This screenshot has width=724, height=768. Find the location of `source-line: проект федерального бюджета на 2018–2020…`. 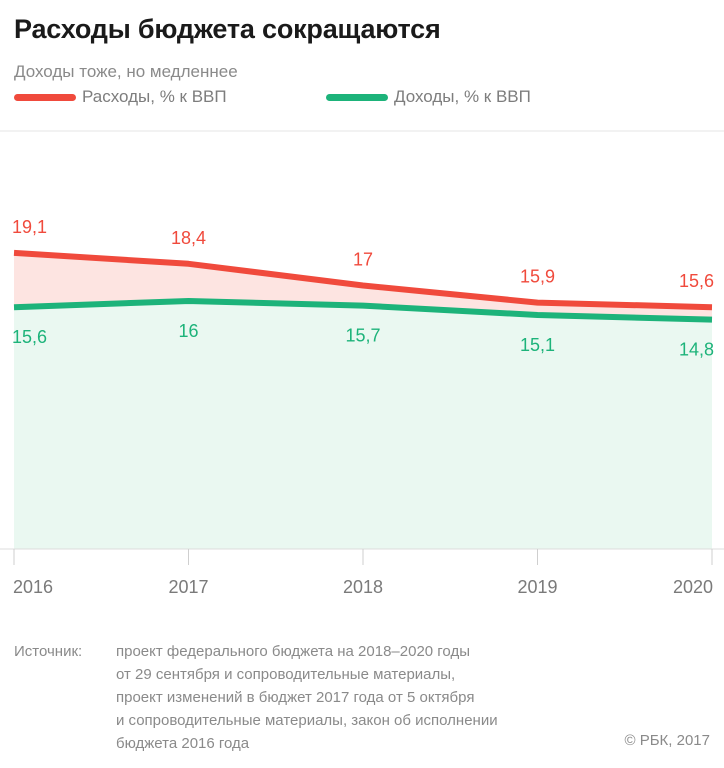

source-line: проект федерального бюджета на 2018–2020… is located at coordinates (293, 651).